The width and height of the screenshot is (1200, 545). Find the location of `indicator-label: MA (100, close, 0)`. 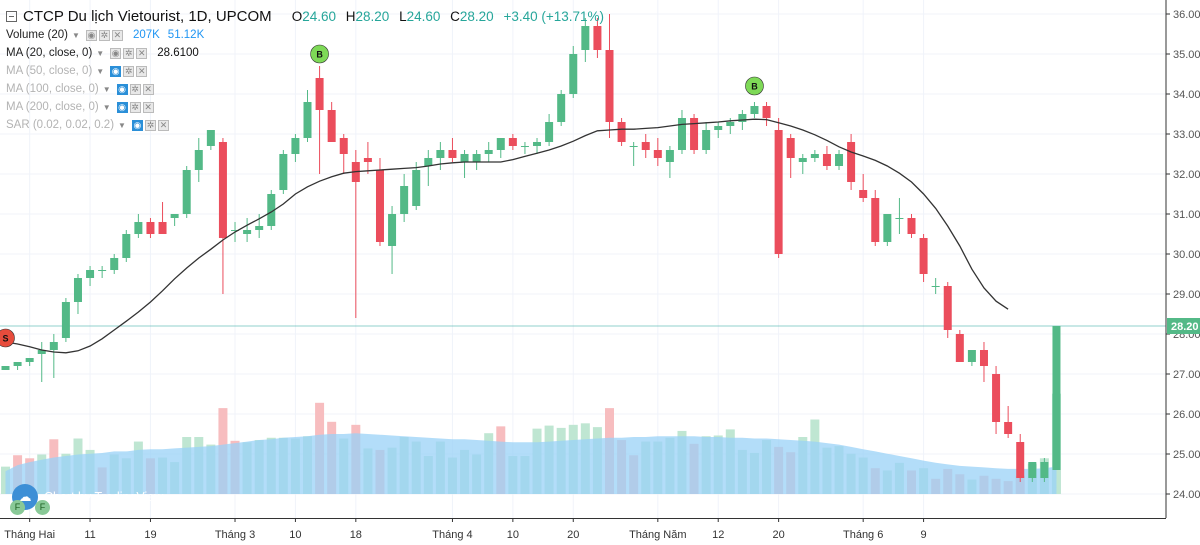

indicator-label: MA (100, close, 0) is located at coordinates (52, 89).